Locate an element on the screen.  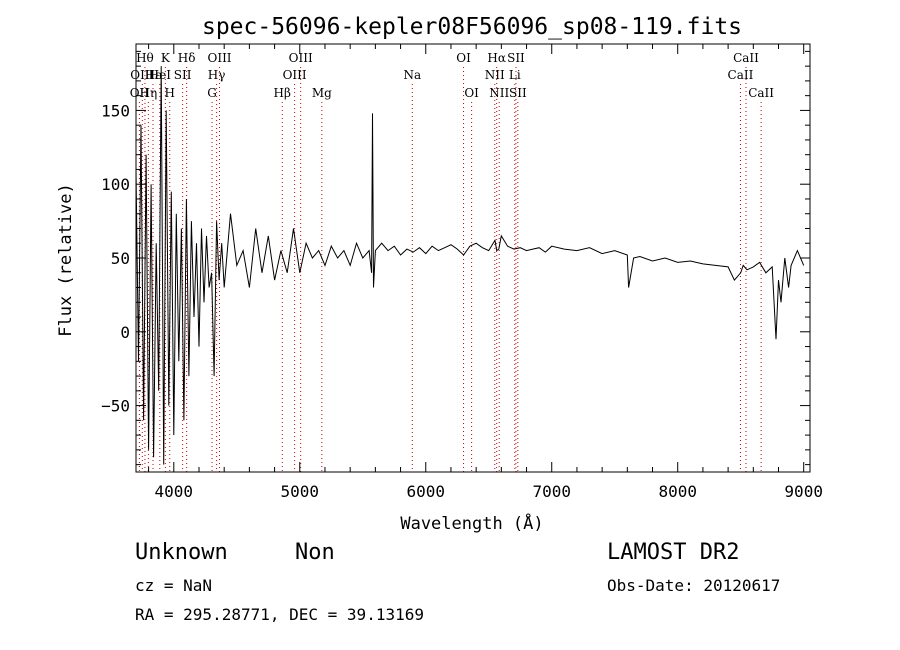
subclass-label: Non is located at coordinates (315, 552).